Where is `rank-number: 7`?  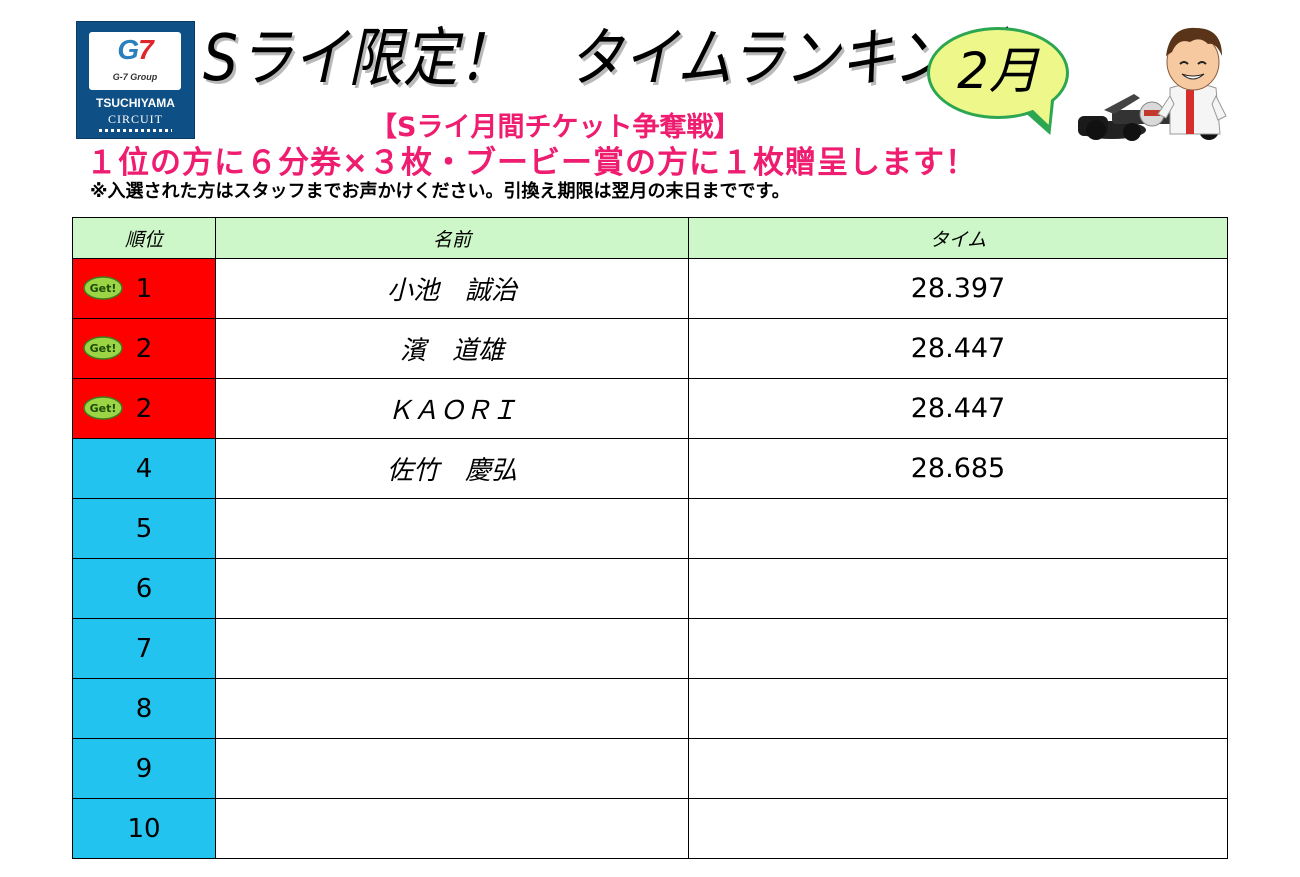
rank-number: 7 is located at coordinates (144, 648).